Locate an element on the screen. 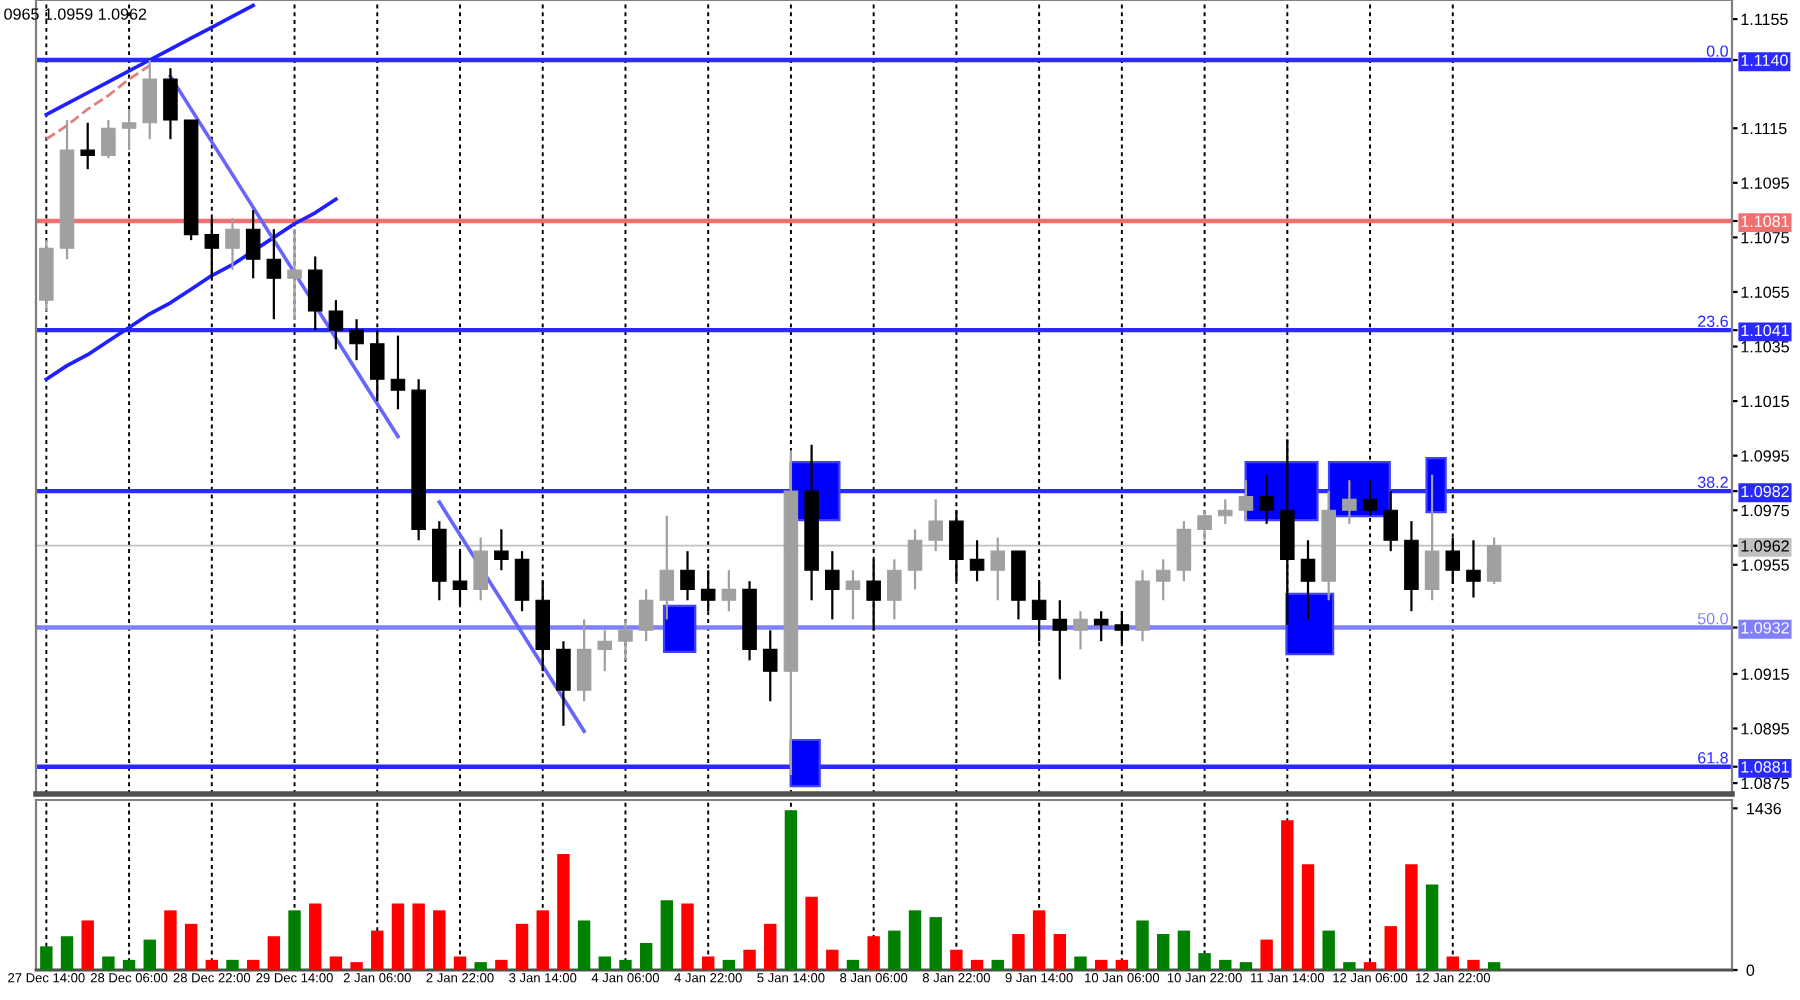 Image resolution: width=1800 pixels, height=1000 pixels. y-tick-label: 1436 is located at coordinates (1764, 808).